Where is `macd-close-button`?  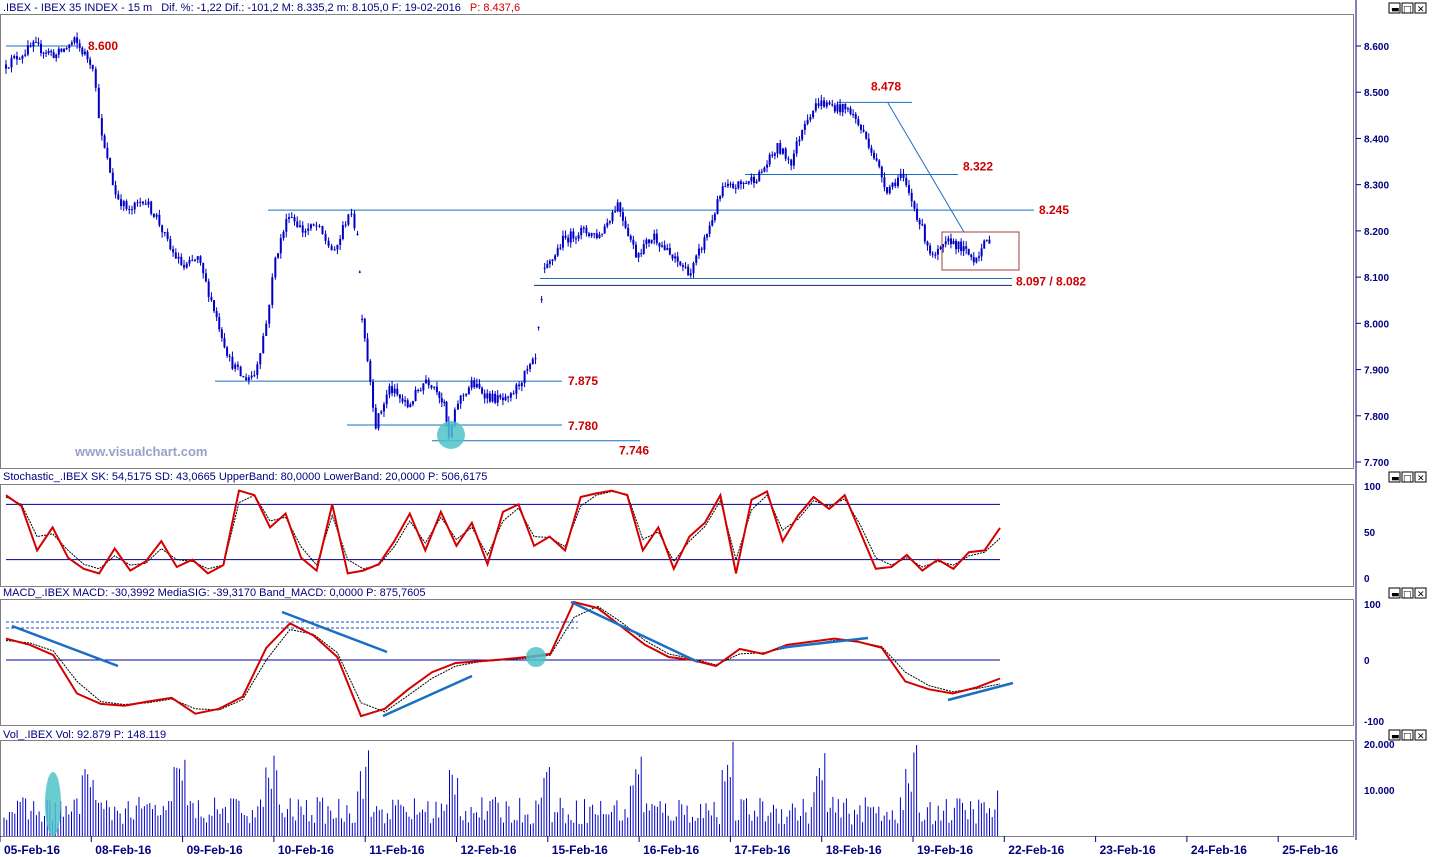 macd-close-button is located at coordinates (1420, 593).